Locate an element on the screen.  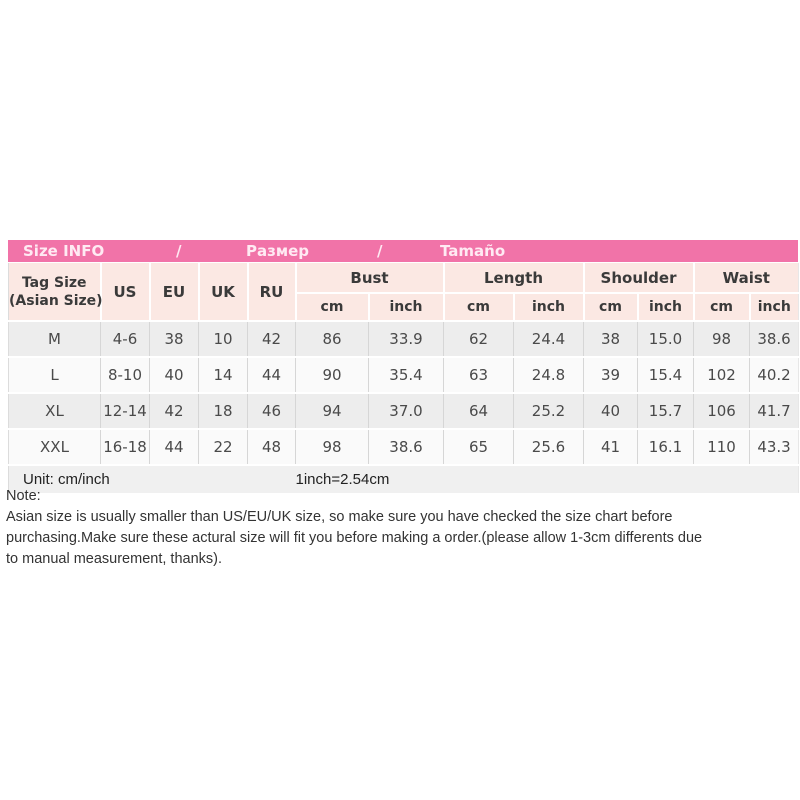
sub-header-bust-inch: inch is located at coordinates (405, 306).